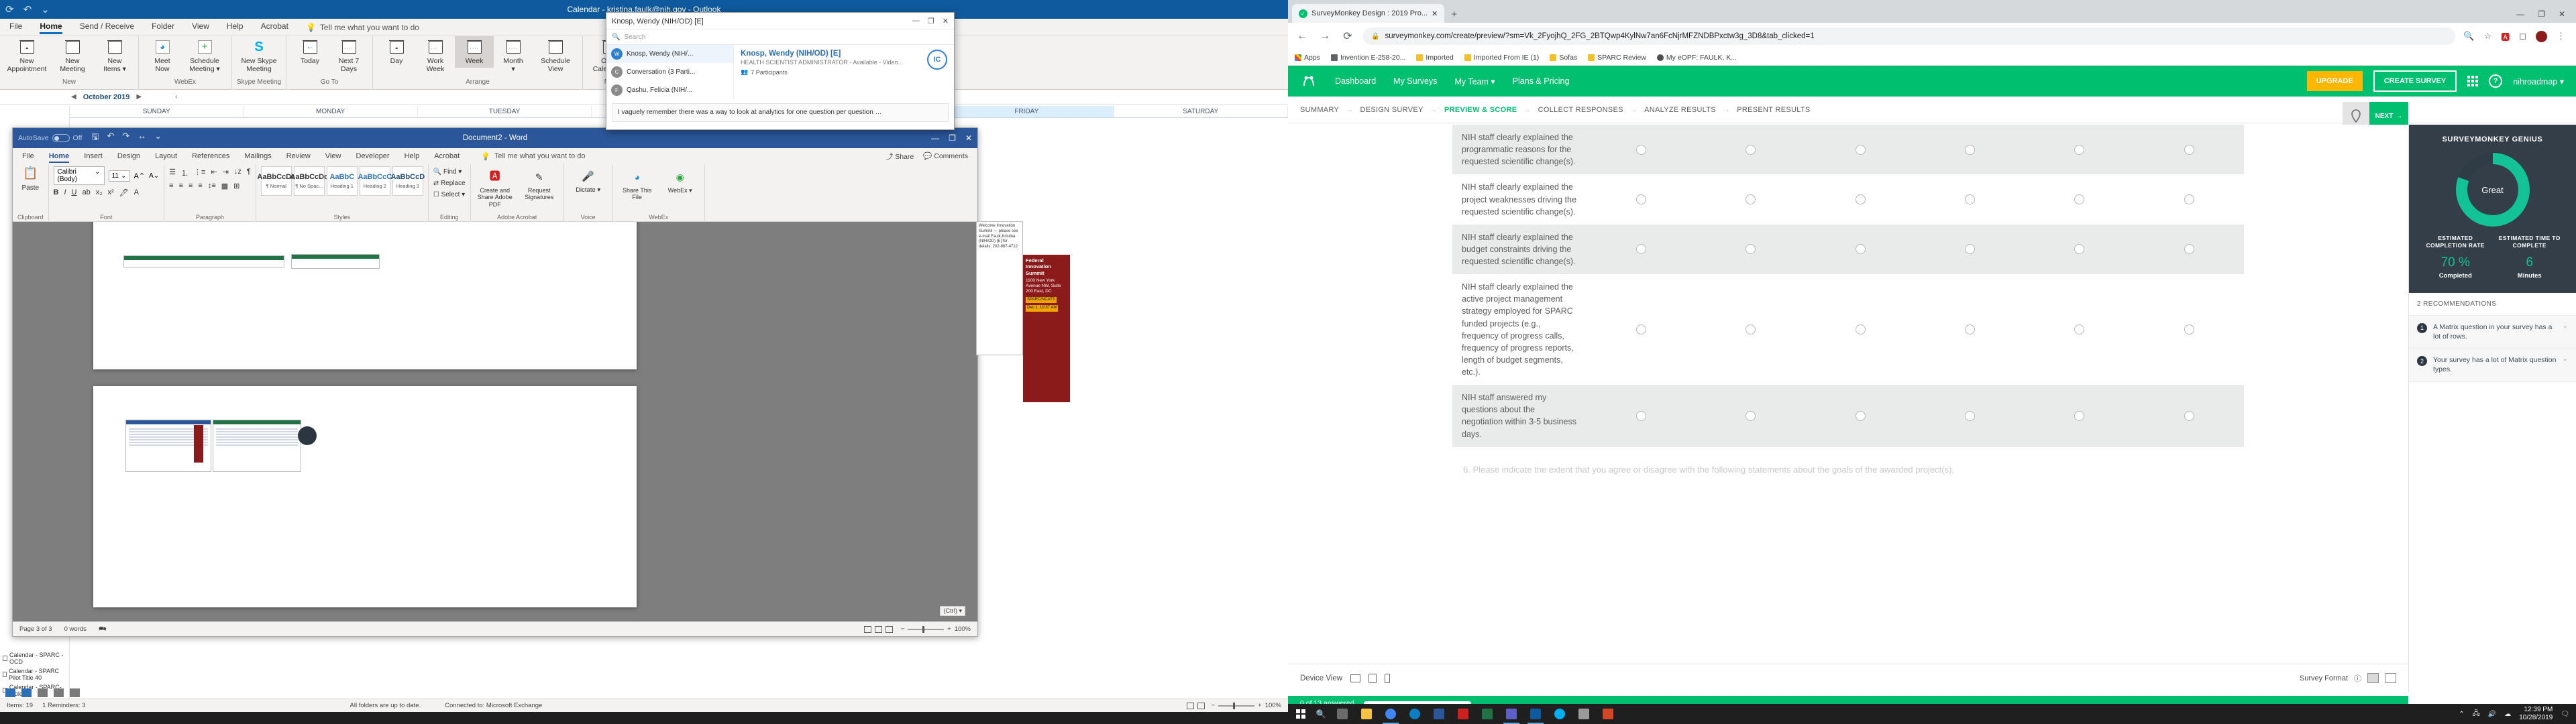  What do you see at coordinates (16, 26) in the screenshot?
I see `tab-file: File` at bounding box center [16, 26].